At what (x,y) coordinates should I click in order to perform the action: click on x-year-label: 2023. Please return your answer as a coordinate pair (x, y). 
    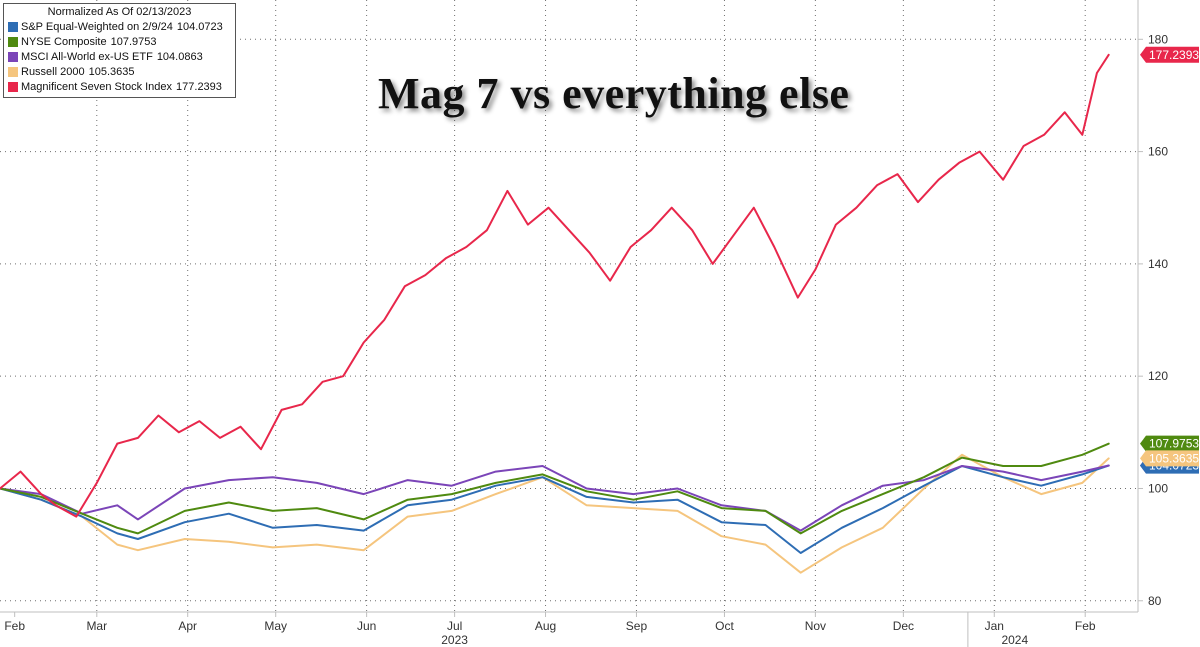
    Looking at the image, I should click on (454, 640).